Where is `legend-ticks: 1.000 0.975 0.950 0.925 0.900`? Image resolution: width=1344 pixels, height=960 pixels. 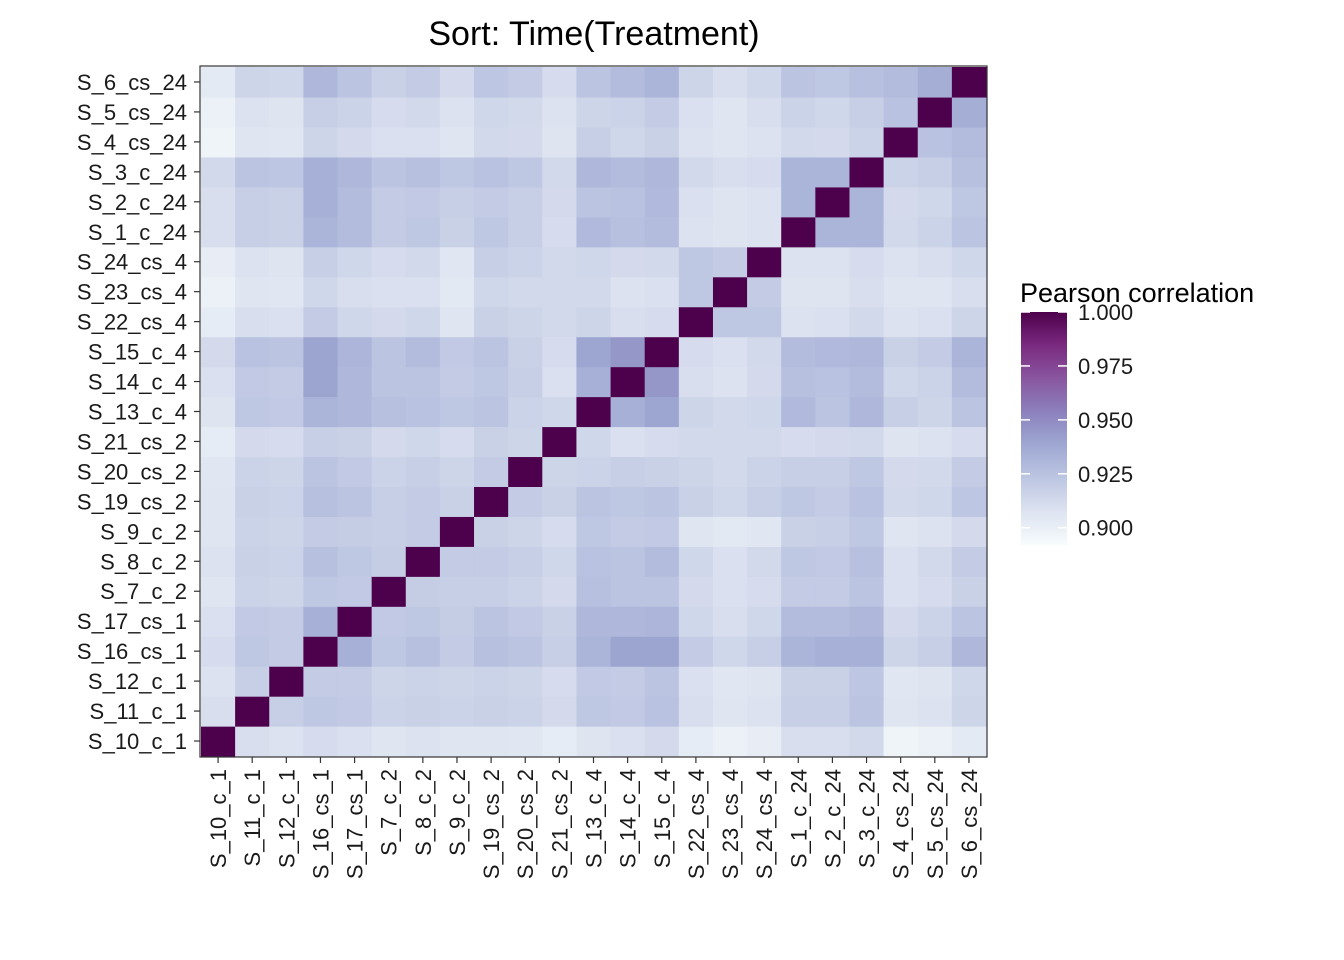
legend-ticks: 1.000 0.975 0.950 0.925 0.900 is located at coordinates (1077, 420).